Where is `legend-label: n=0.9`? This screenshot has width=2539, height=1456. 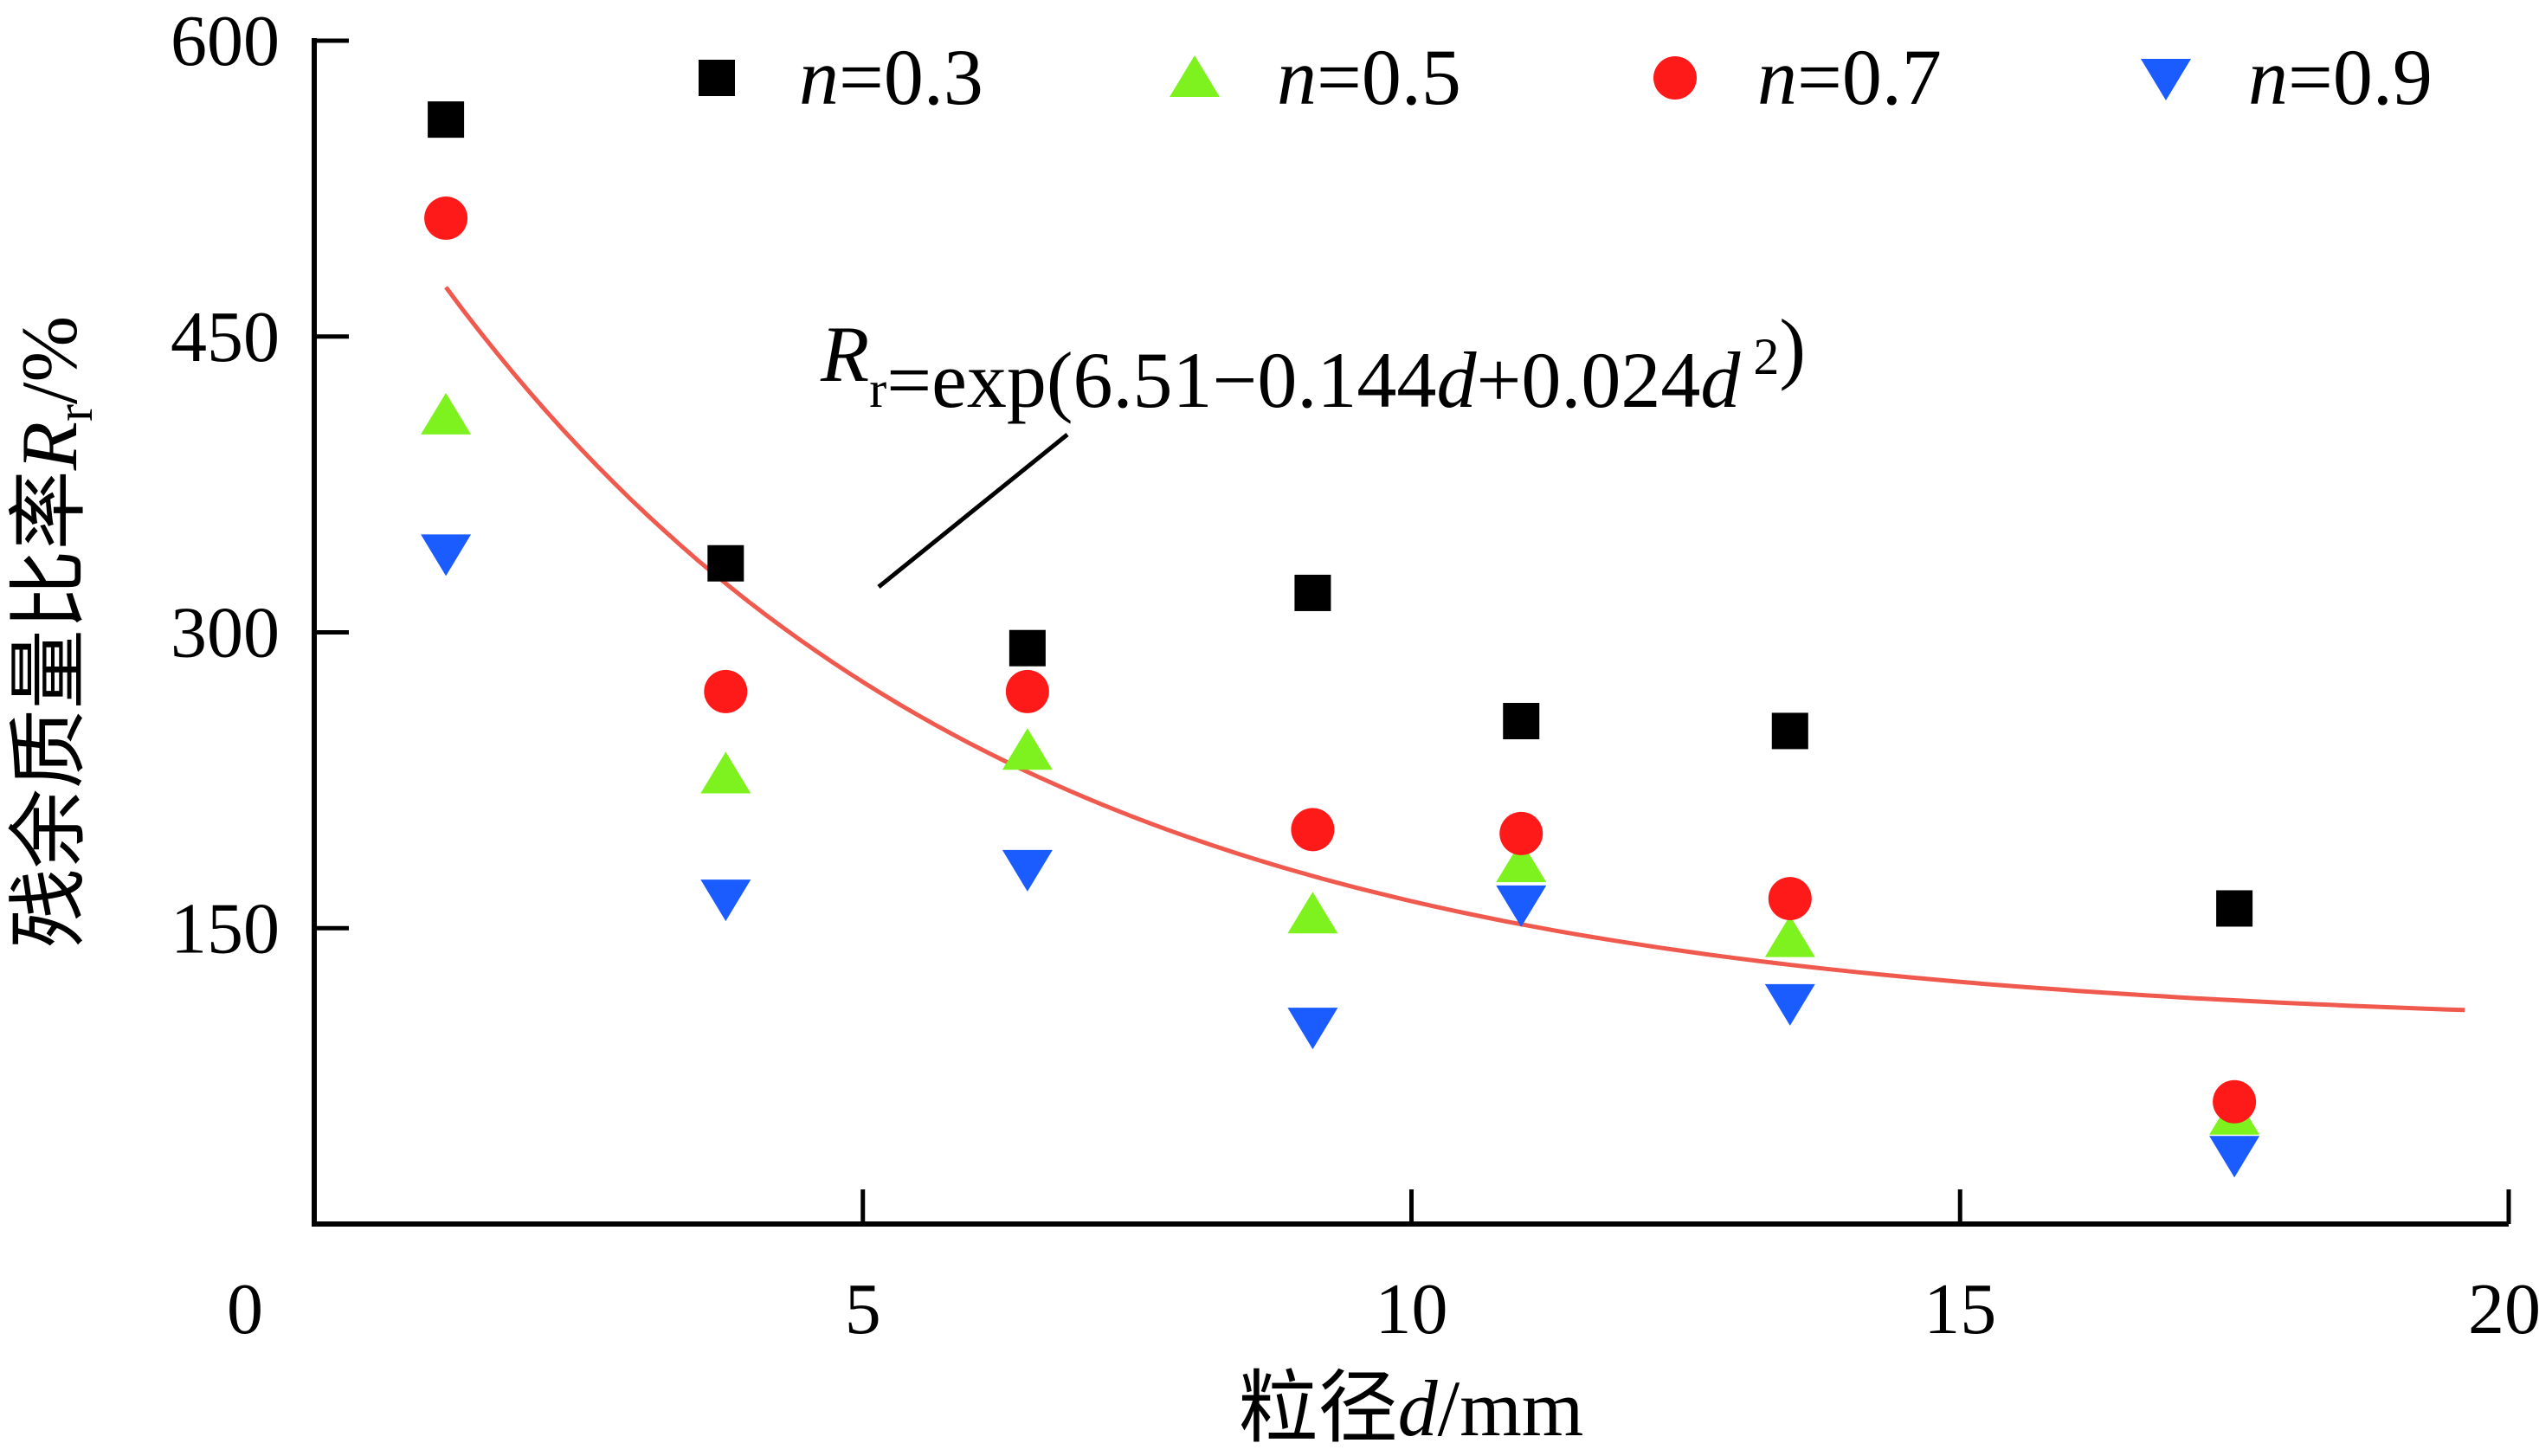
legend-label: n=0.9 is located at coordinates (2340, 77).